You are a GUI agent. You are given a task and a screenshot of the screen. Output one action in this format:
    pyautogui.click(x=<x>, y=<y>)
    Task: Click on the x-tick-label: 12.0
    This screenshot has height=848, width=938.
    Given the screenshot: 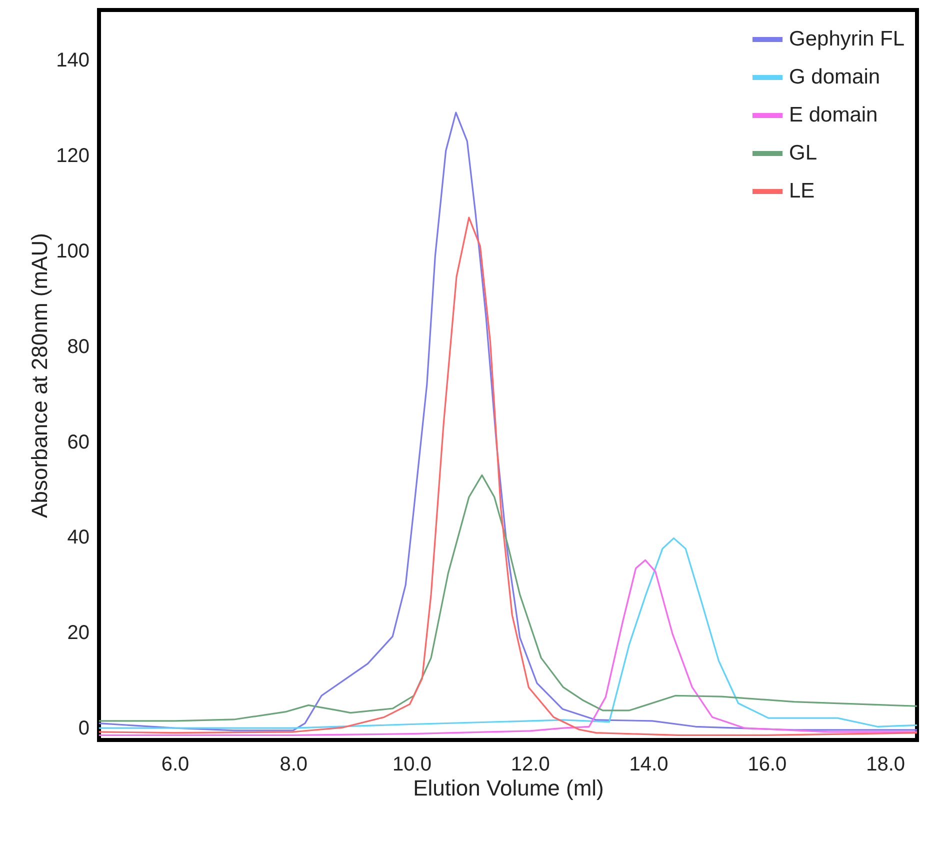 What is the action you would take?
    pyautogui.click(x=530, y=765)
    